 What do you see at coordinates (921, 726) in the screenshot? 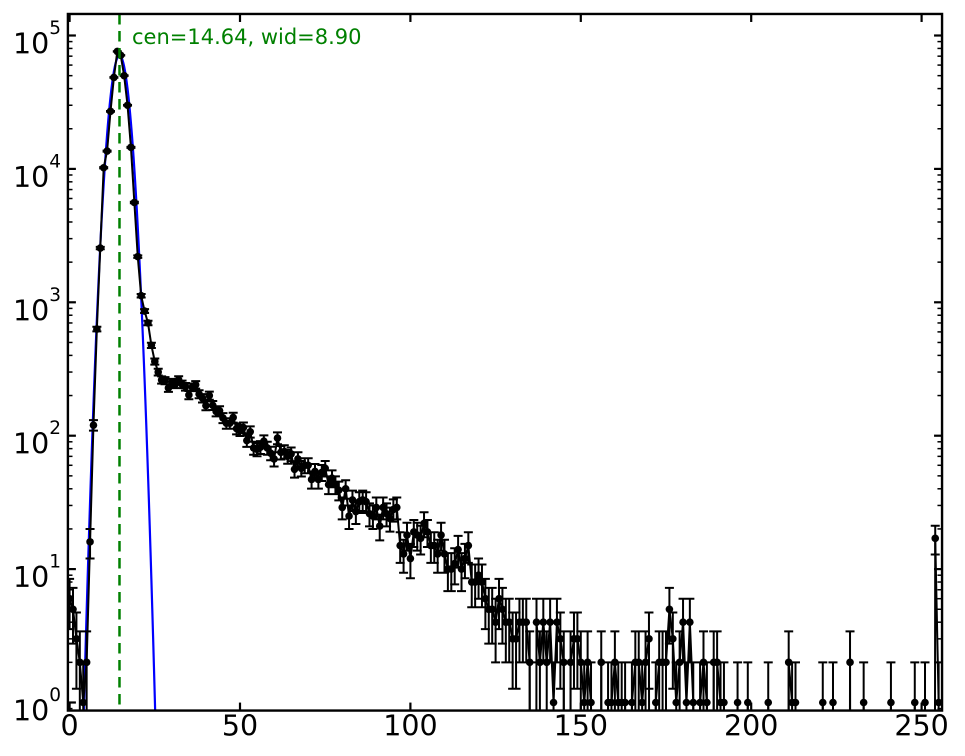
I see `x-tick-label-250: 250` at bounding box center [921, 726].